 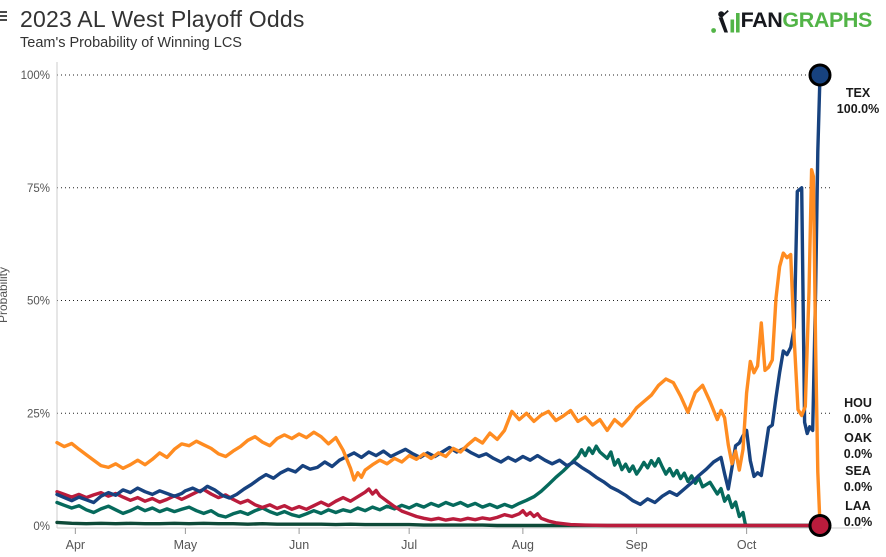 I want to click on series-end-label-value-TEX: 100.0%, so click(x=858, y=109).